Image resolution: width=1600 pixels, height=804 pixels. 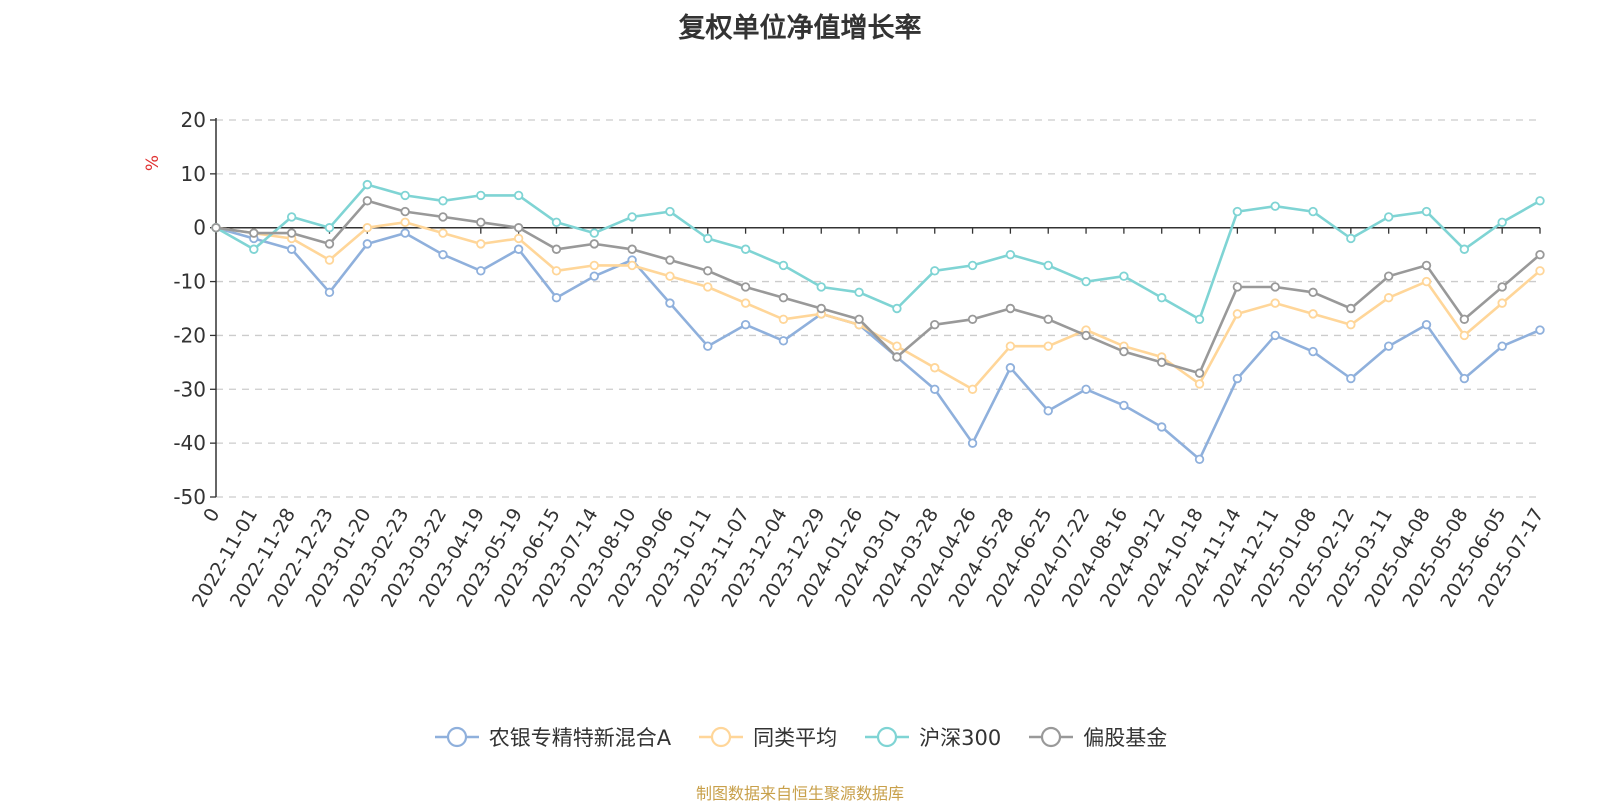 I want to click on chart-title: 复权单位净值增长率, so click(x=800, y=28).